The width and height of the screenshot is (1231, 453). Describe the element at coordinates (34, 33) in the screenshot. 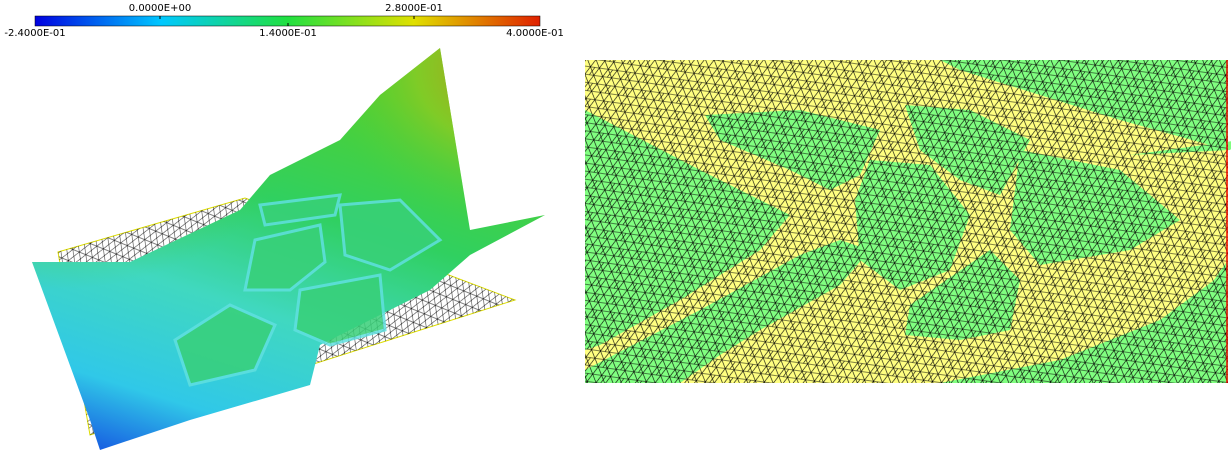

I see `colorbar-label: -2.4000E-01` at that location.